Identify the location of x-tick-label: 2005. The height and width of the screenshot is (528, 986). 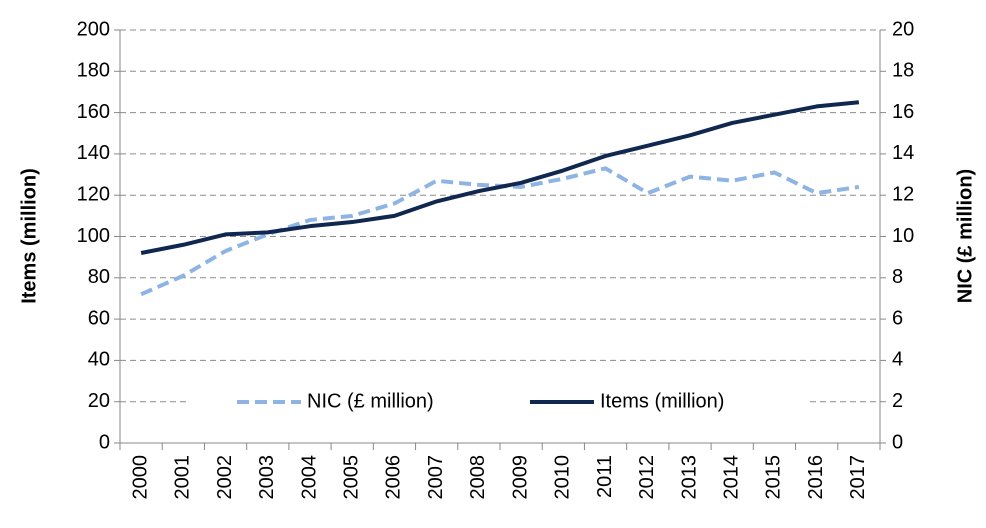
(352, 477).